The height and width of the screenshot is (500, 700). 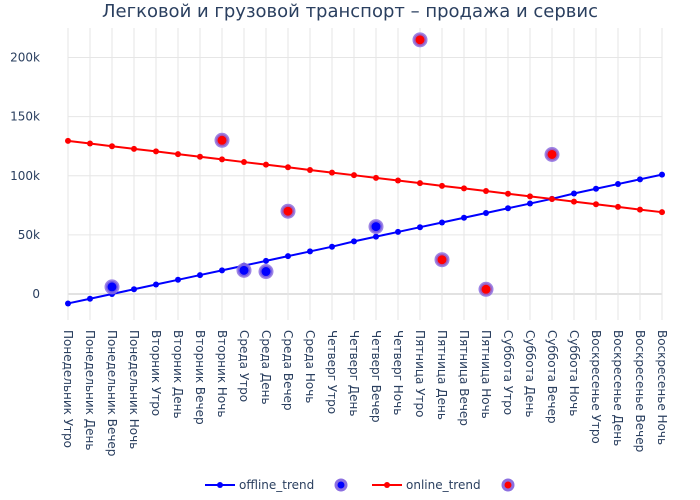 What do you see at coordinates (112, 393) in the screenshot?
I see `x-tick-label: Понедельник Вечер` at bounding box center [112, 393].